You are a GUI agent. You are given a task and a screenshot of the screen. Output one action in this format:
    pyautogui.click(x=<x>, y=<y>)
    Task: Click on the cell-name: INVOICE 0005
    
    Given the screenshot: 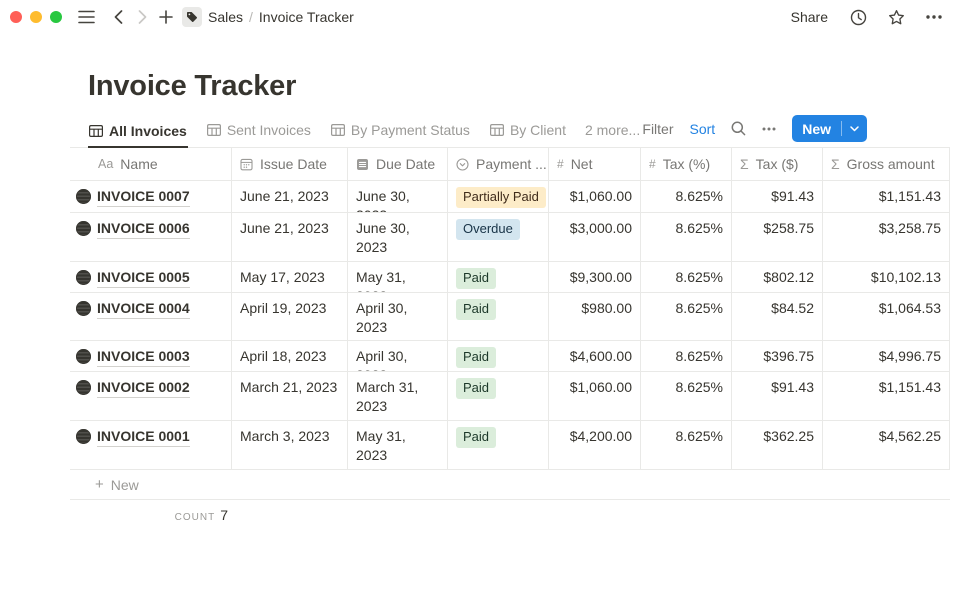 What is the action you would take?
    pyautogui.click(x=151, y=277)
    